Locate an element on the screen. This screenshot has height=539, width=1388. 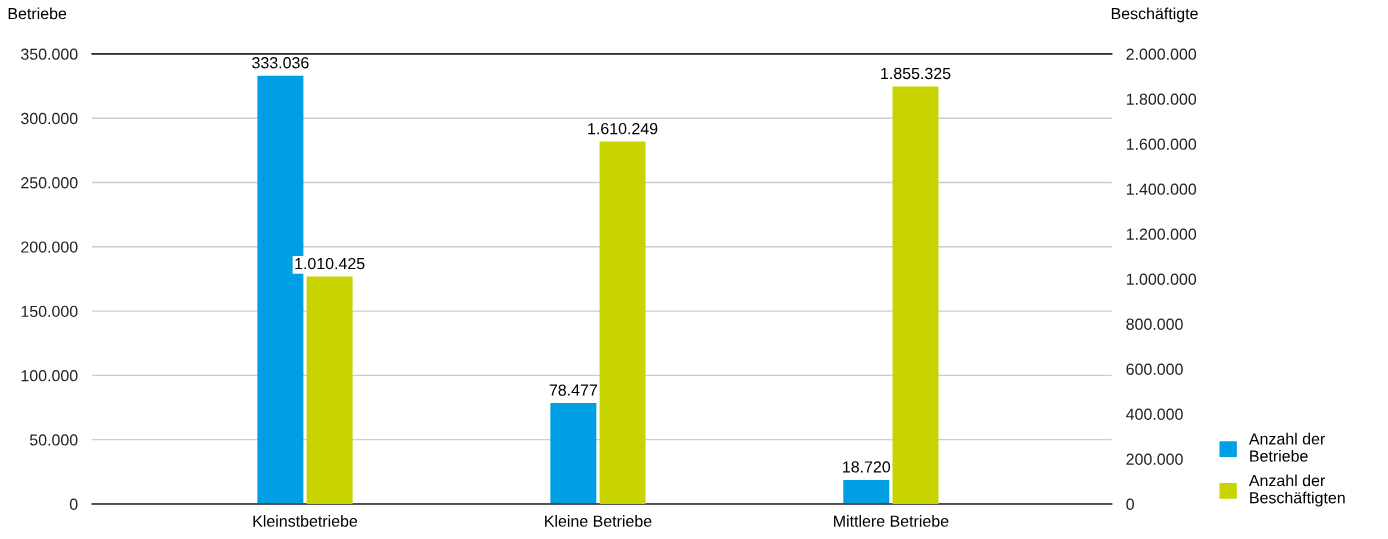
legend-label: Anzahl der Betriebe is located at coordinates (1286, 447).